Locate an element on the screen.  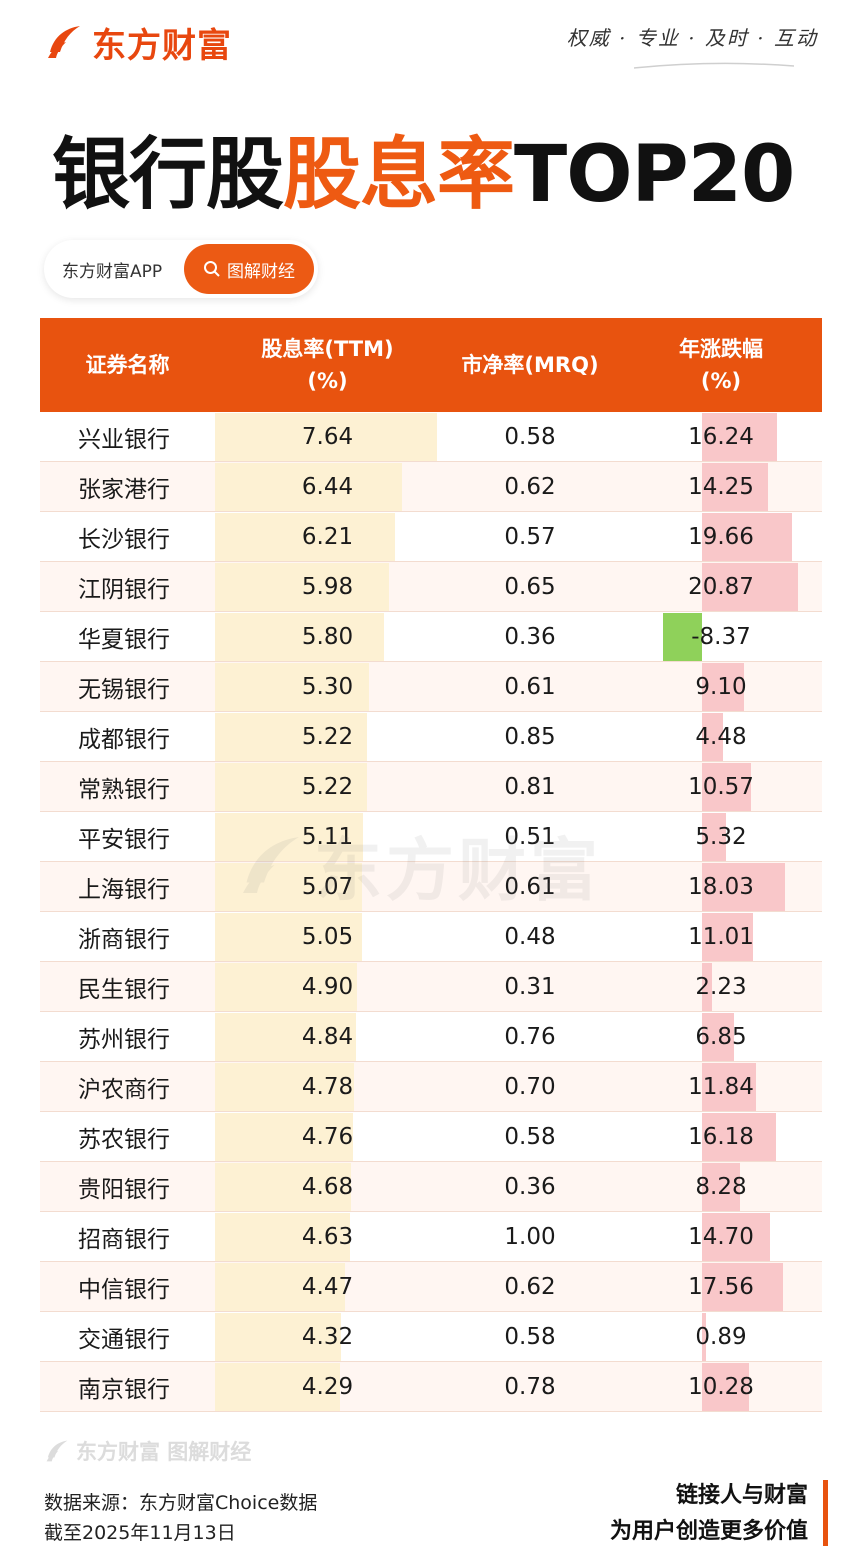
table-header: 证券名称 股息率(TTM) (%) 市净率(MRQ) 年涨跌幅 (%) is located at coordinates (431, 365).